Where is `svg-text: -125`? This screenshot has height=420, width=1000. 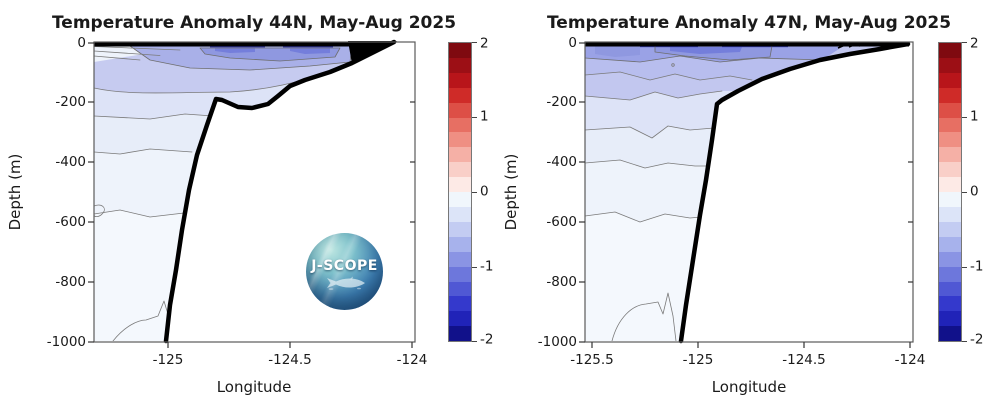
svg-text: -125 is located at coordinates (168, 360).